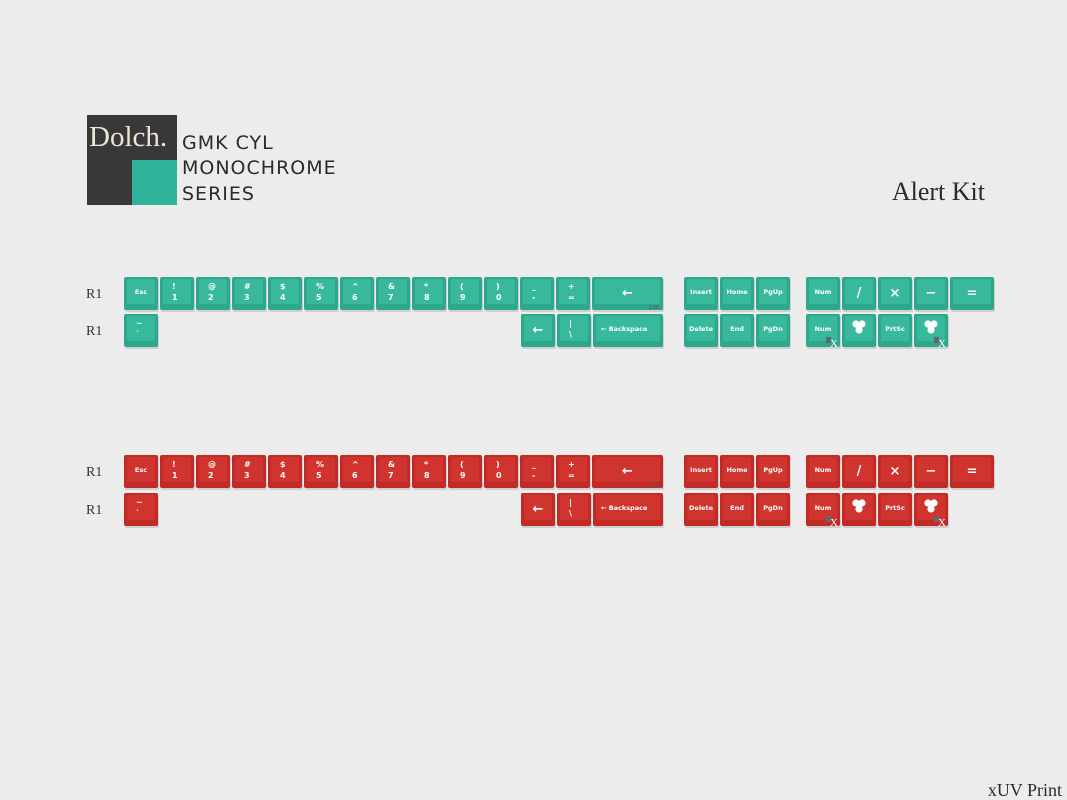  Describe the element at coordinates (218, 194) in the screenshot. I see `series-line: SERIES` at that location.